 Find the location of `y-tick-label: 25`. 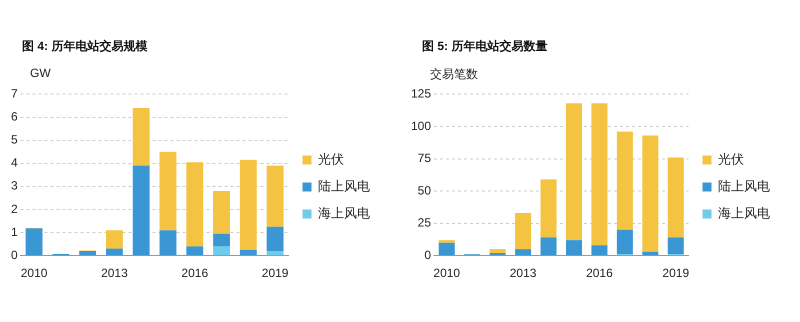

y-tick-label: 25 is located at coordinates (425, 223).